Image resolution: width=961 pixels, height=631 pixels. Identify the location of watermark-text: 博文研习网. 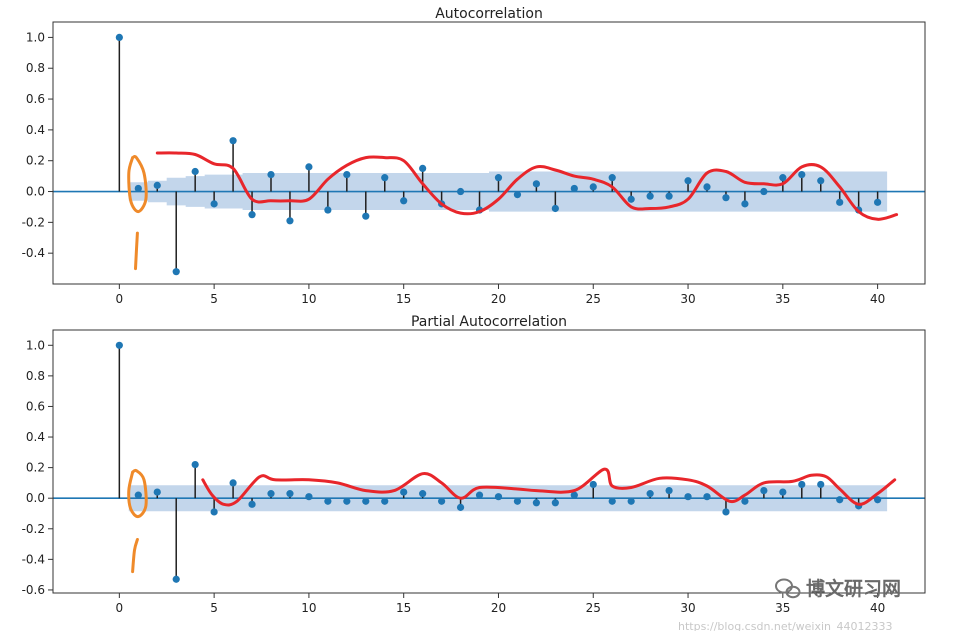
(853, 588).